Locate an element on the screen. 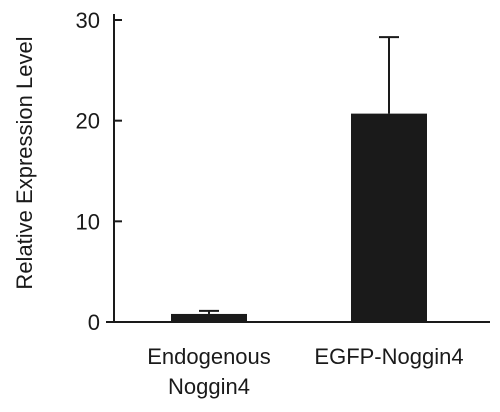 Image resolution: width=500 pixels, height=412 pixels. y-tick-label: 20 is located at coordinates (88, 121).